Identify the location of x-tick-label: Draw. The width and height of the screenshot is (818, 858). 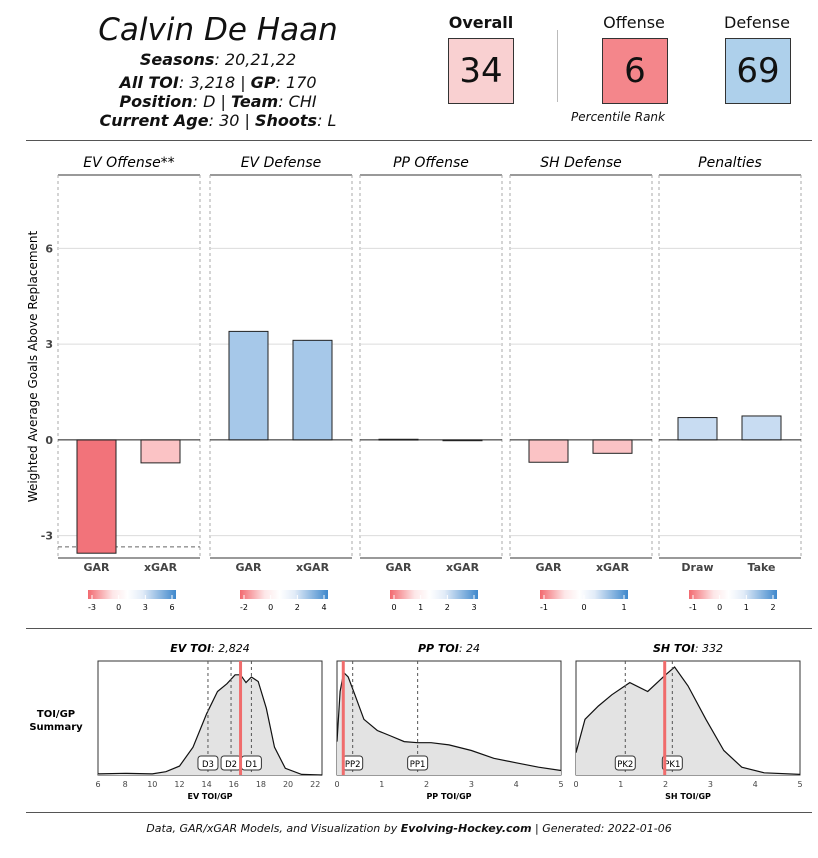
(697, 567).